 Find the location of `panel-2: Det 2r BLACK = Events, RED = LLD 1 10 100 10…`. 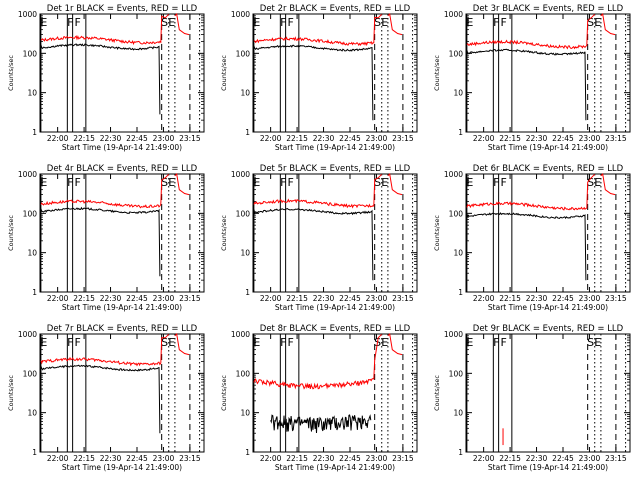

panel-2: Det 2r BLACK = Events, RED = LLD 1 10 100 10… is located at coordinates (319, 78).